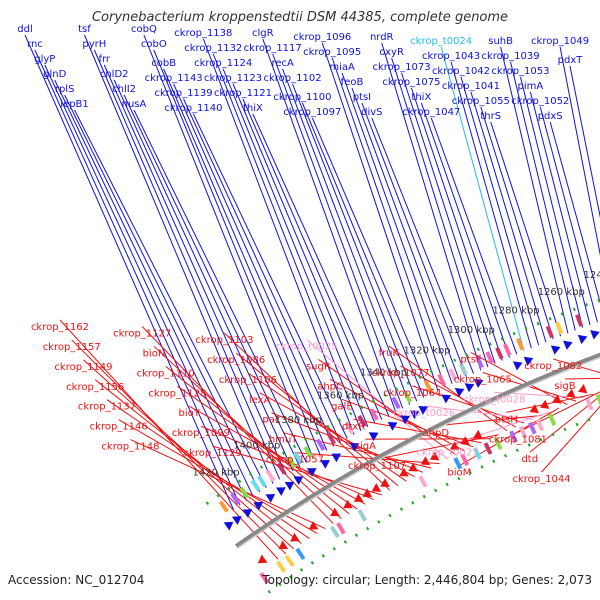 This screenshot has height=600, width=600. Describe the element at coordinates (60, 327) in the screenshot. I see `gene-label: ckrop_1162` at that location.